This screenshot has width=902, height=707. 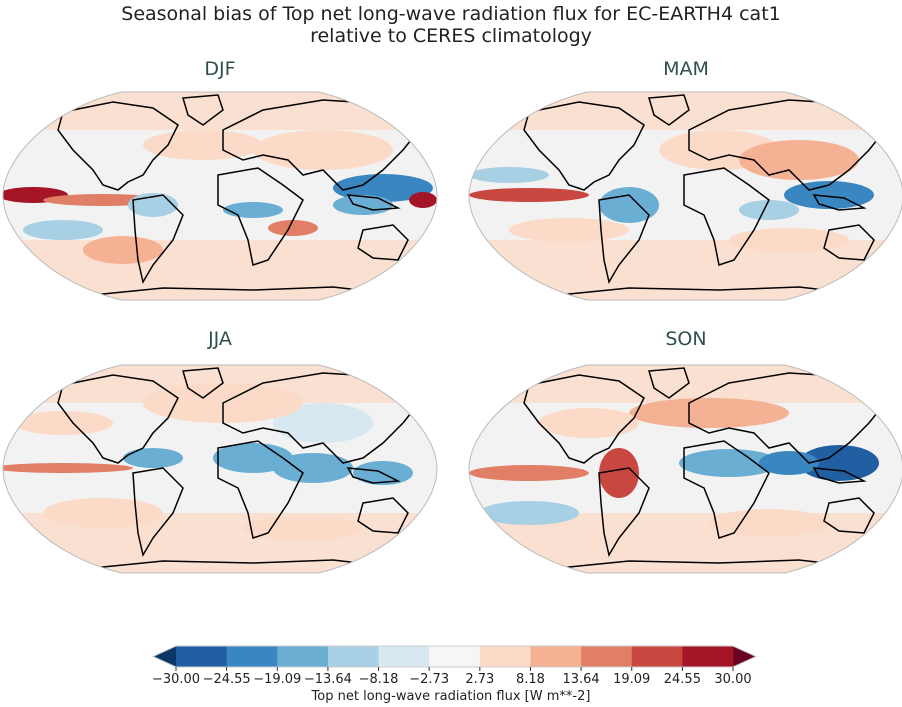 What do you see at coordinates (176, 679) in the screenshot?
I see `colorbar-tick-label: −30.00` at bounding box center [176, 679].